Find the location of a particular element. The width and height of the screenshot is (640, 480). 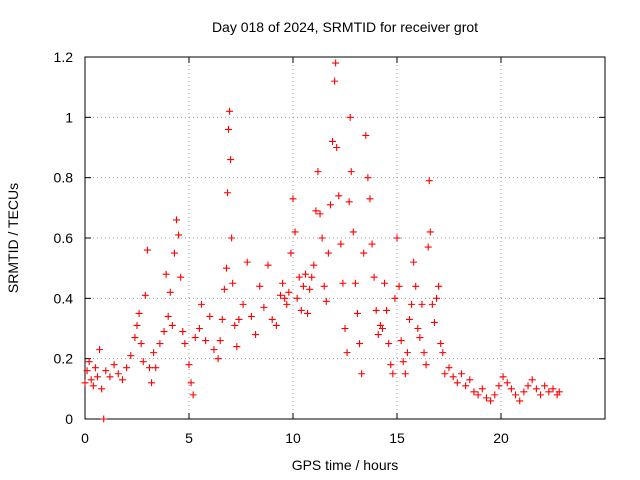

x-axis-label: GPS time / hours is located at coordinates (345, 465).